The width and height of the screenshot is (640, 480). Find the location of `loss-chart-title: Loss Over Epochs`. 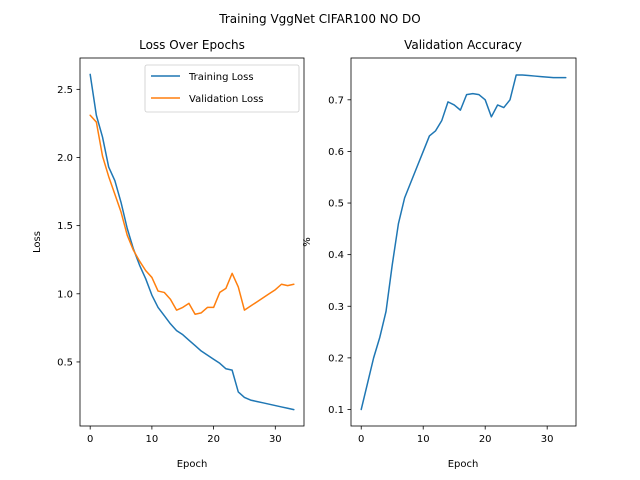

loss-chart-title: Loss Over Epochs is located at coordinates (192, 45).